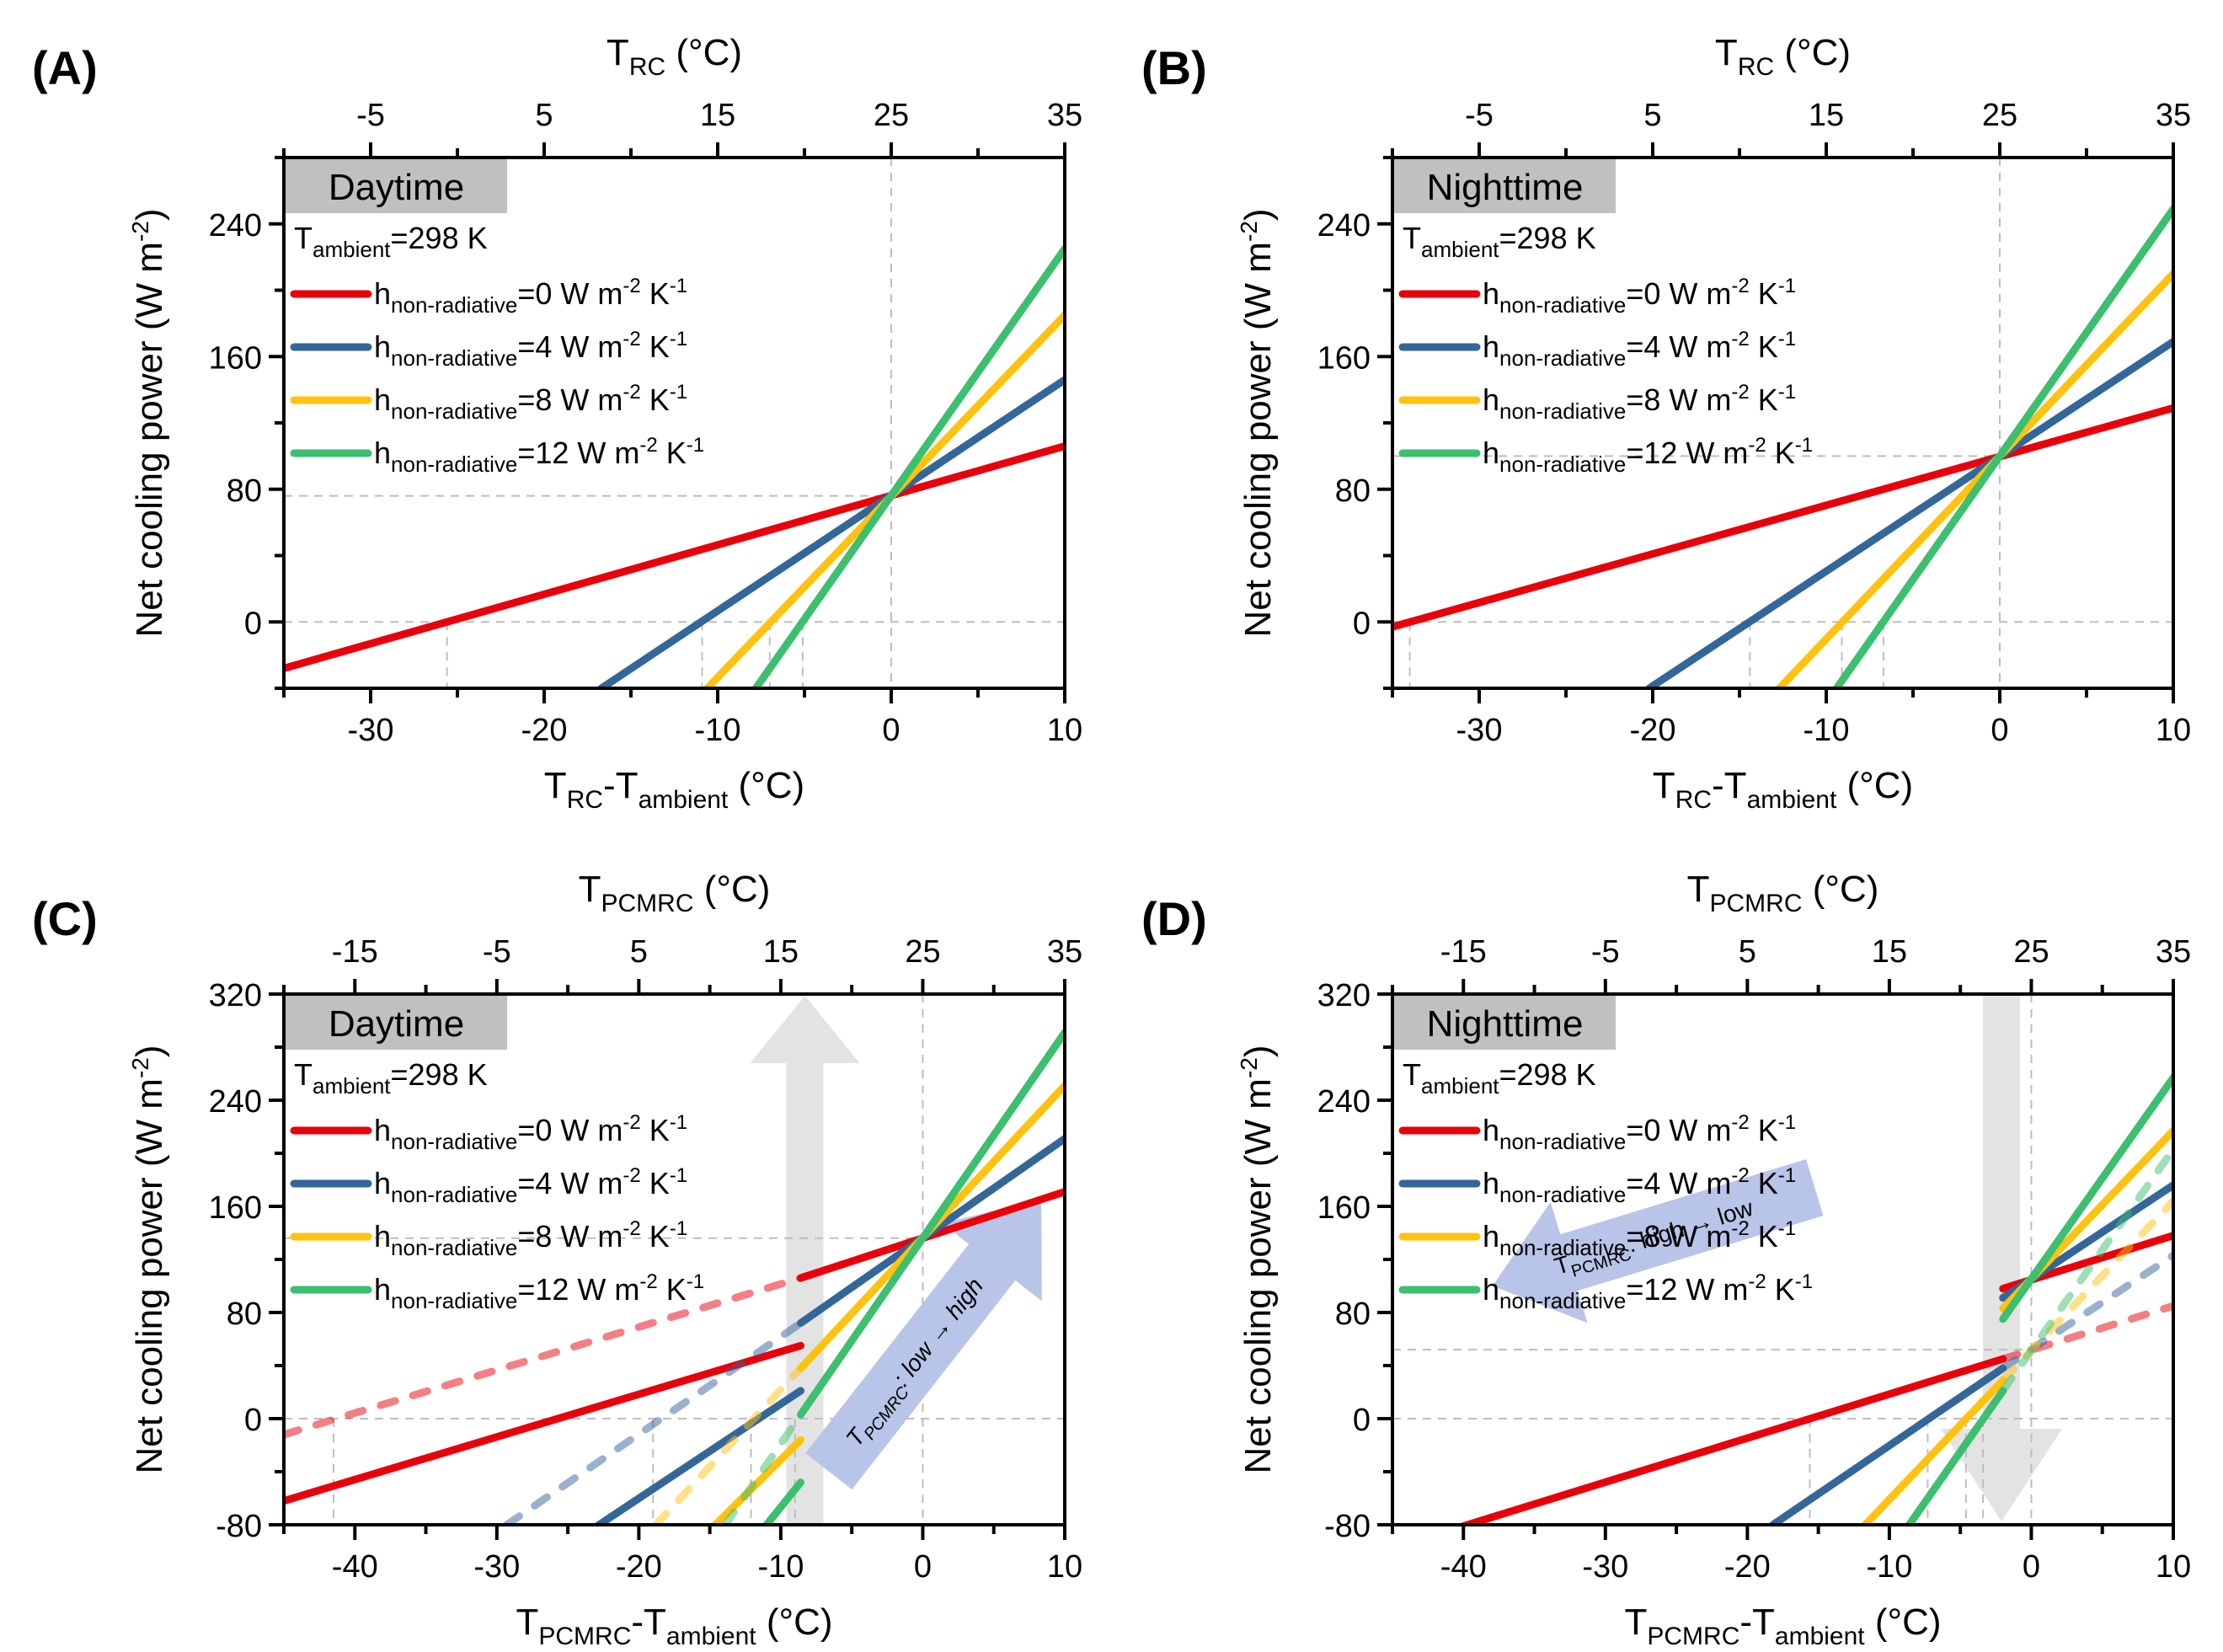 This screenshot has width=2223, height=1652. Describe the element at coordinates (1174, 67) in the screenshot. I see `panel-label: (B)` at that location.